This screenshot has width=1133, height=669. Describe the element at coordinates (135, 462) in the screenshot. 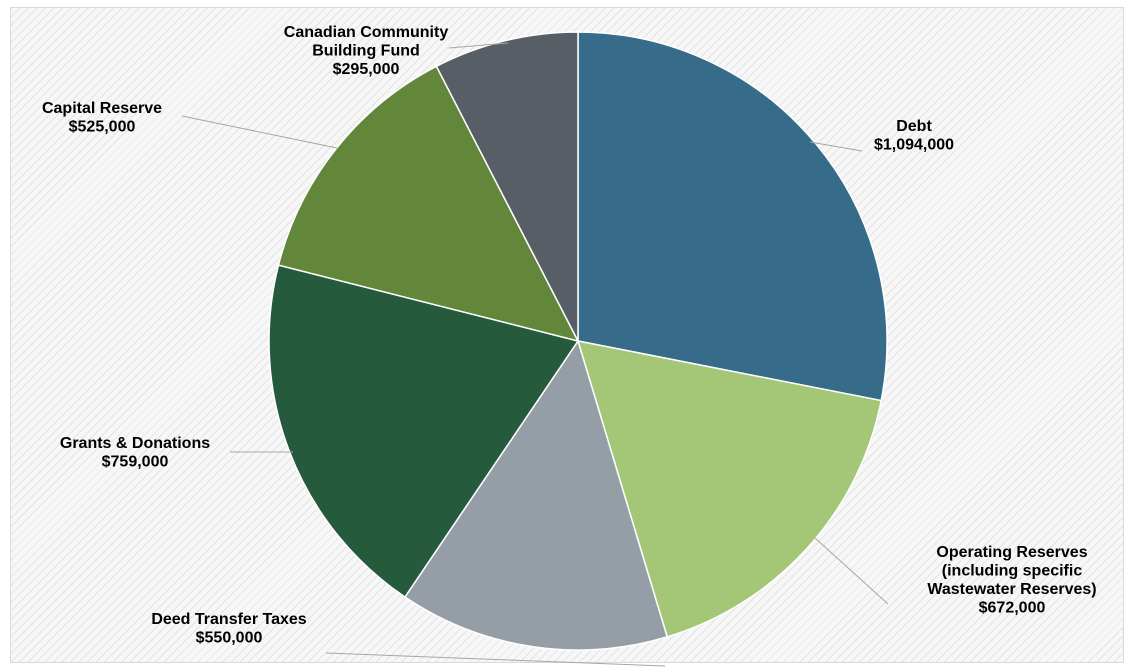

I see `data-label-value: $759,000` at that location.